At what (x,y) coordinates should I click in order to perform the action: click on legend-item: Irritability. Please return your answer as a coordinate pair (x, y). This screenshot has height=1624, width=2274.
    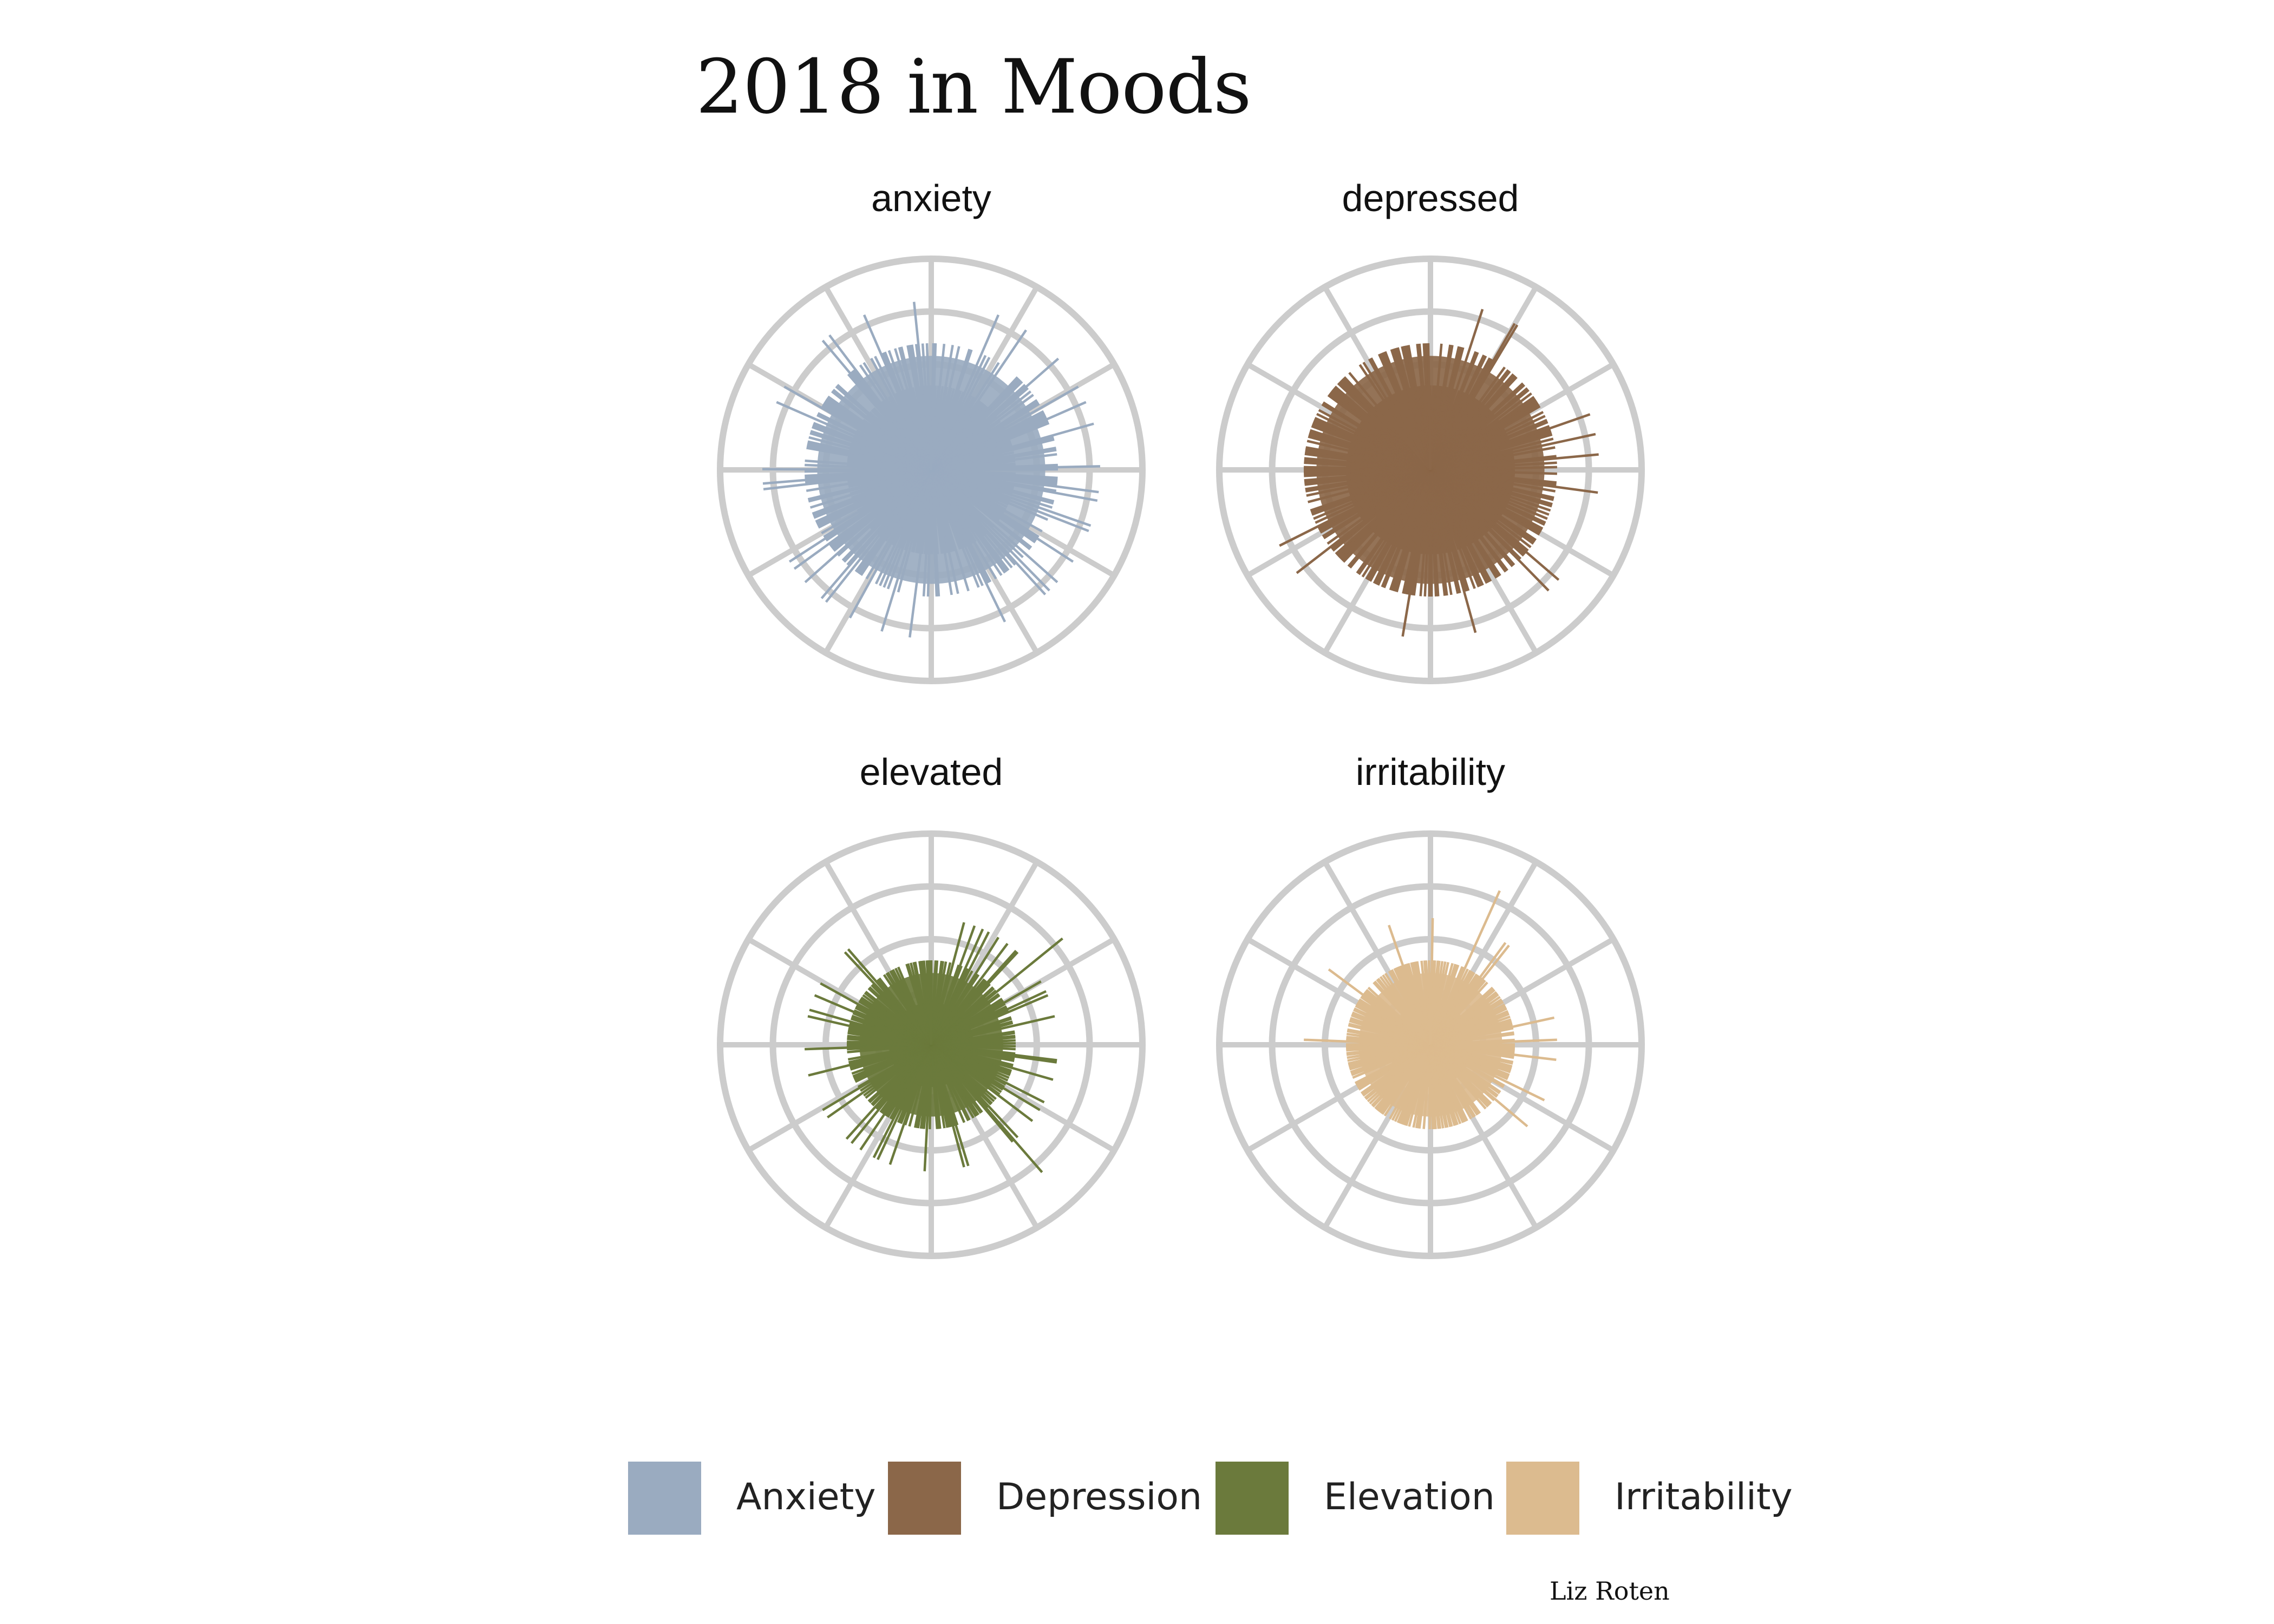
    Looking at the image, I should click on (1650, 1499).